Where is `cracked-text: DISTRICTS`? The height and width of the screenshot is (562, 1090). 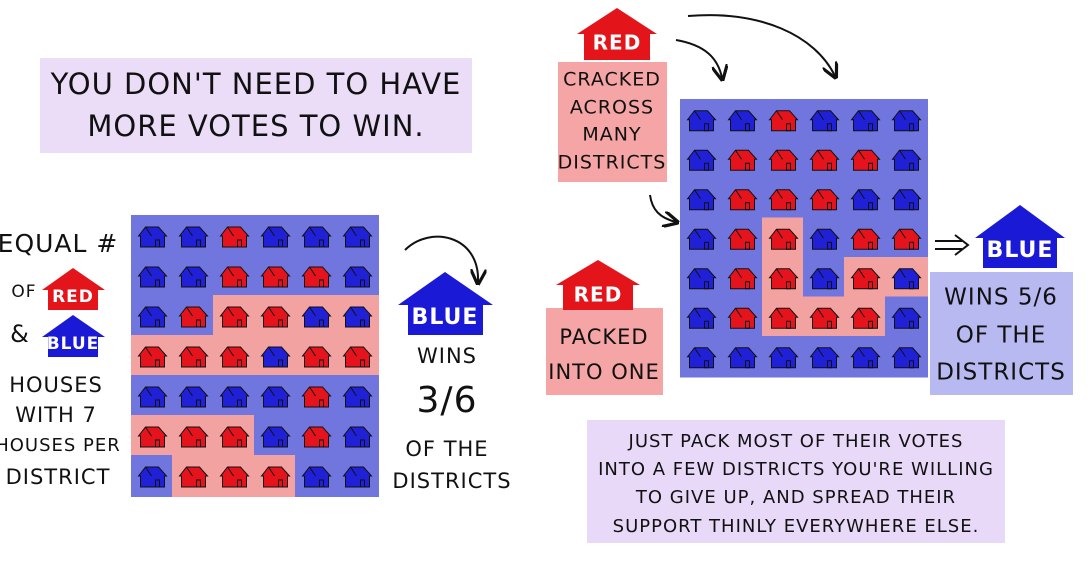
cracked-text: DISTRICTS is located at coordinates (612, 163).